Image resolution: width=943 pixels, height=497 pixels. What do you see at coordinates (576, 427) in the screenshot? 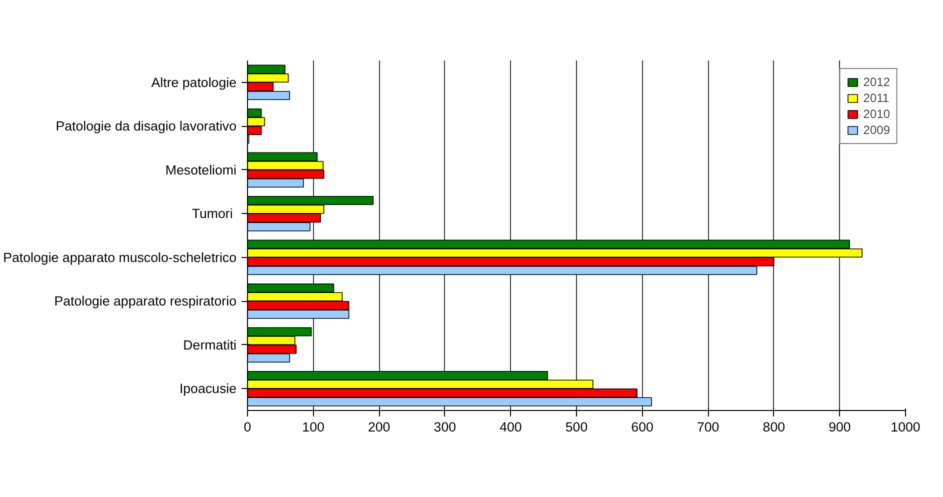
I see `x-tick-label: 500` at bounding box center [576, 427].